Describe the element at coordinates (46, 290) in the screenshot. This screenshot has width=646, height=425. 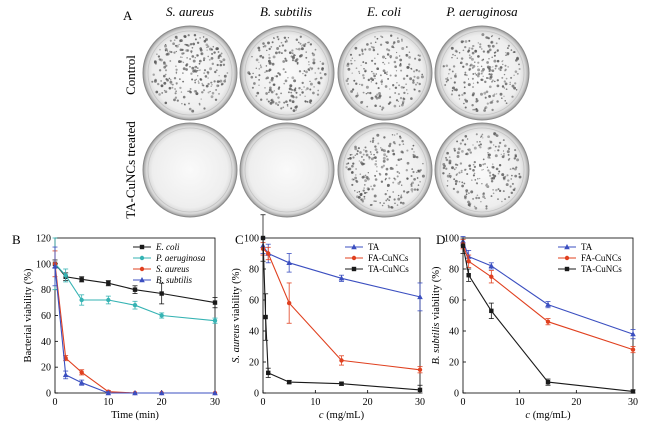
I see `y-tick-label: 80` at that location.